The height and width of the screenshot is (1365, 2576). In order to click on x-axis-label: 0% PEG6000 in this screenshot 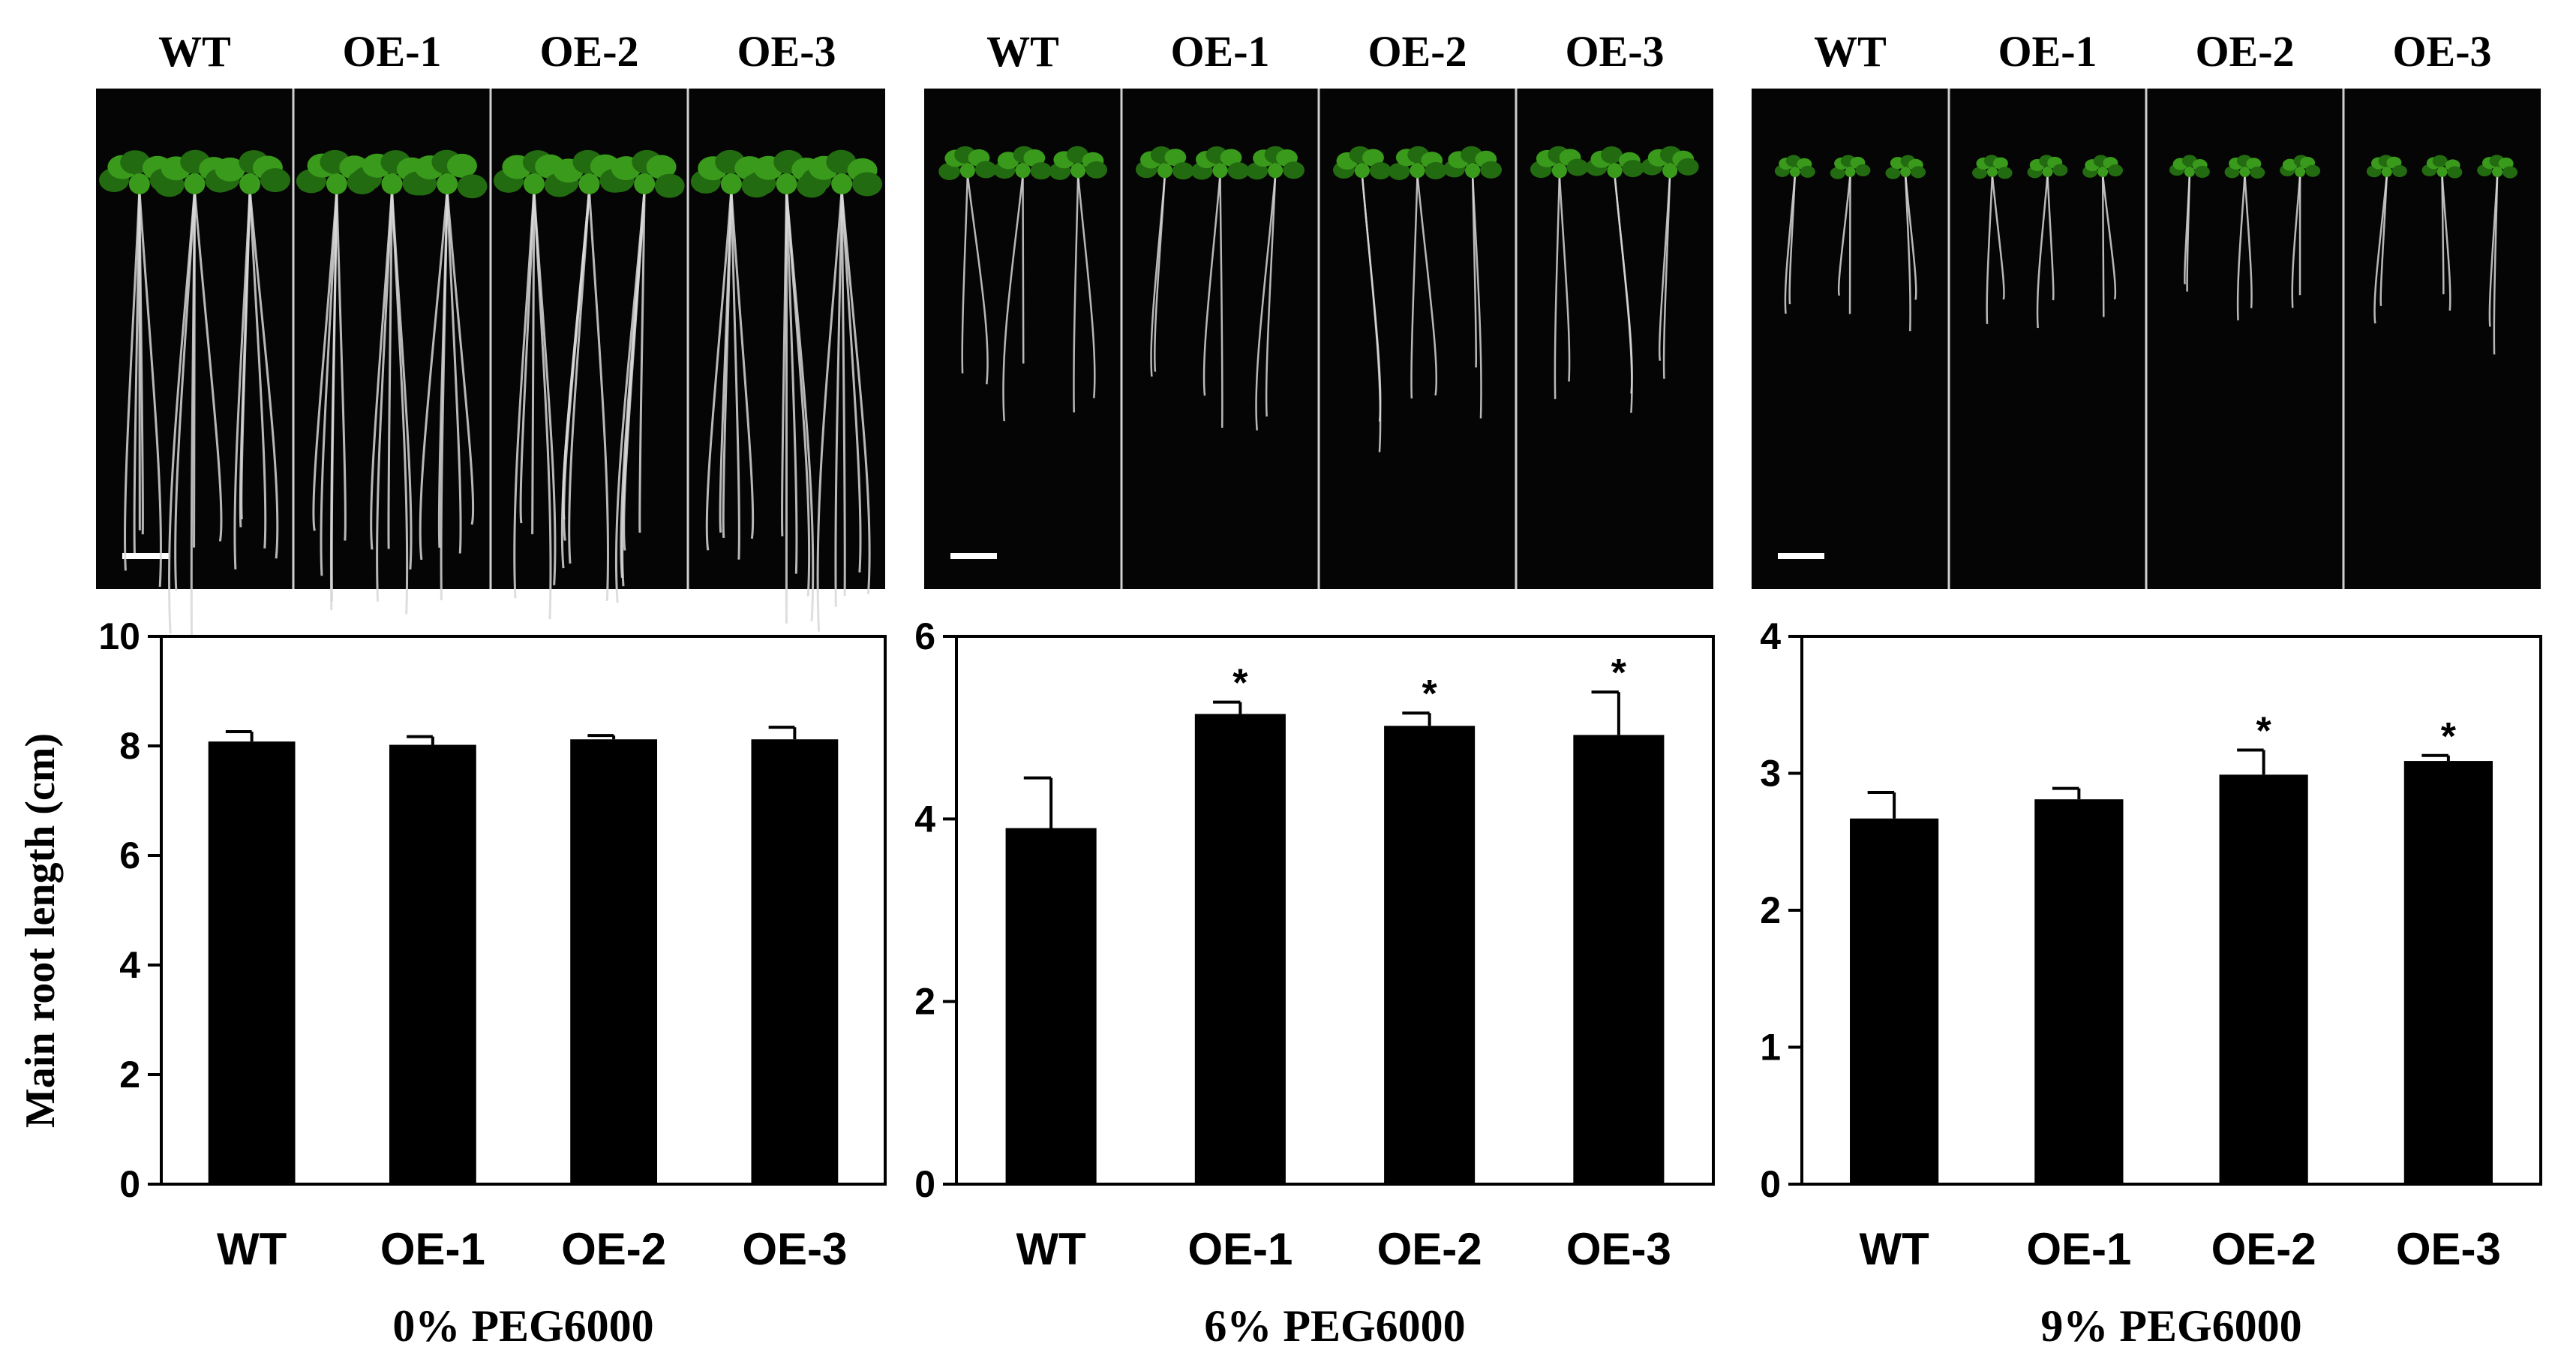, I will do `click(522, 1326)`.